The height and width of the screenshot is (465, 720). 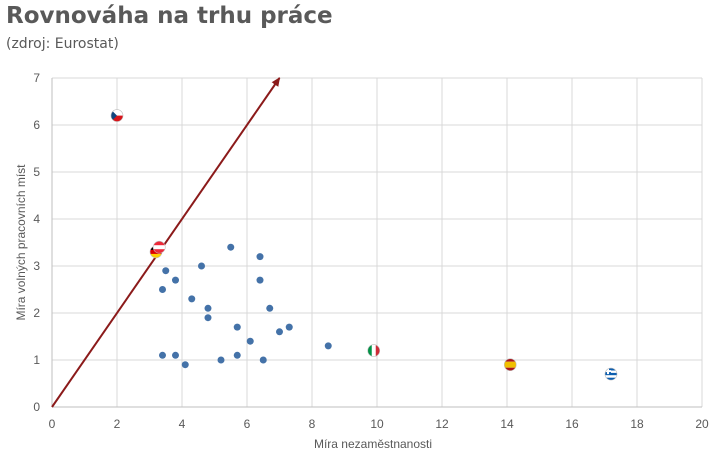 What do you see at coordinates (373, 444) in the screenshot?
I see `x-axis-label: Míra nezaměstnanosti` at bounding box center [373, 444].